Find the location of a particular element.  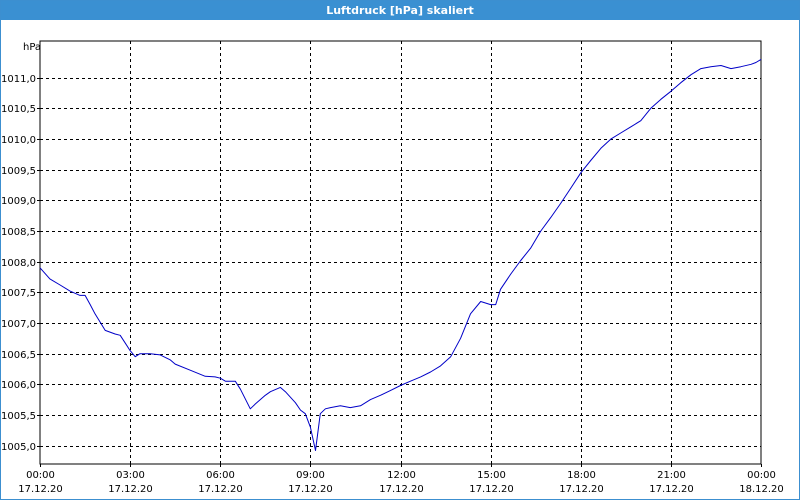

y-tick-label: 1010,5 is located at coordinates (18, 109).